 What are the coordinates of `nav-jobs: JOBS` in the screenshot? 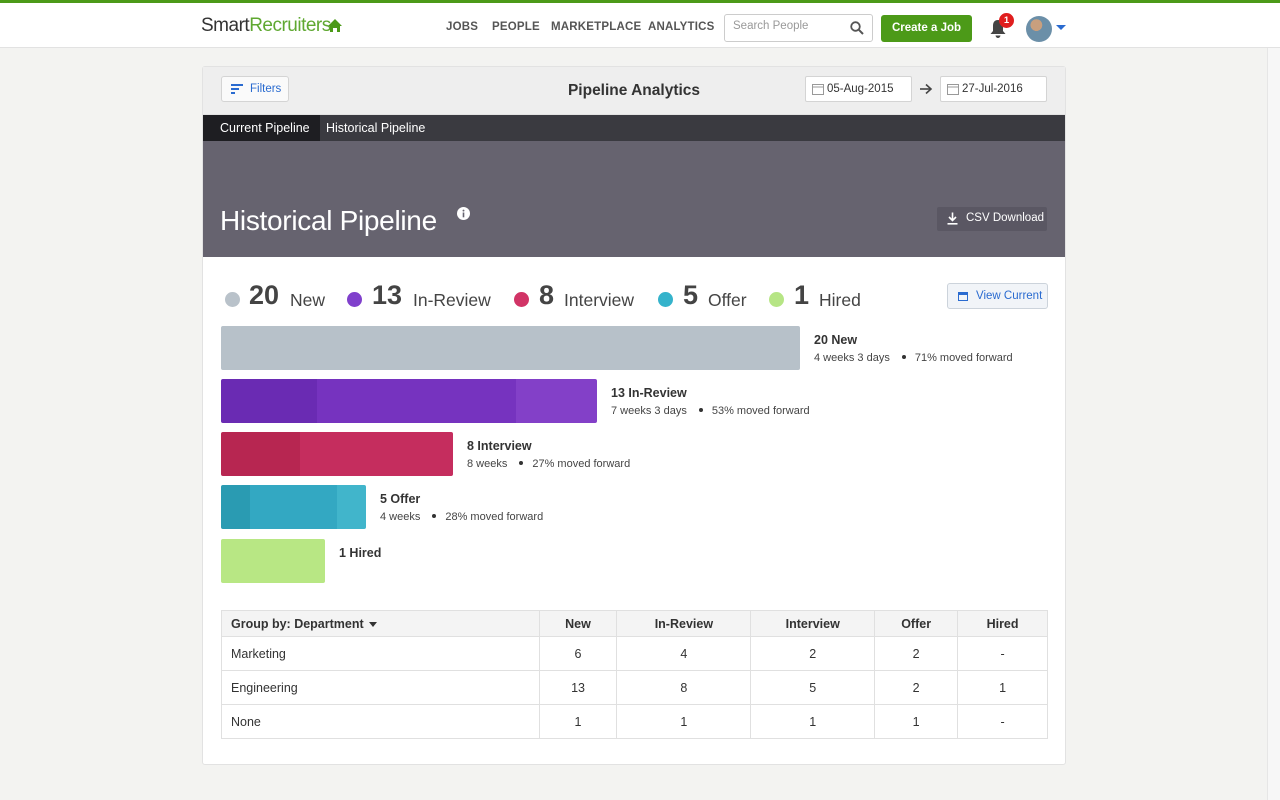 It's located at (462, 27).